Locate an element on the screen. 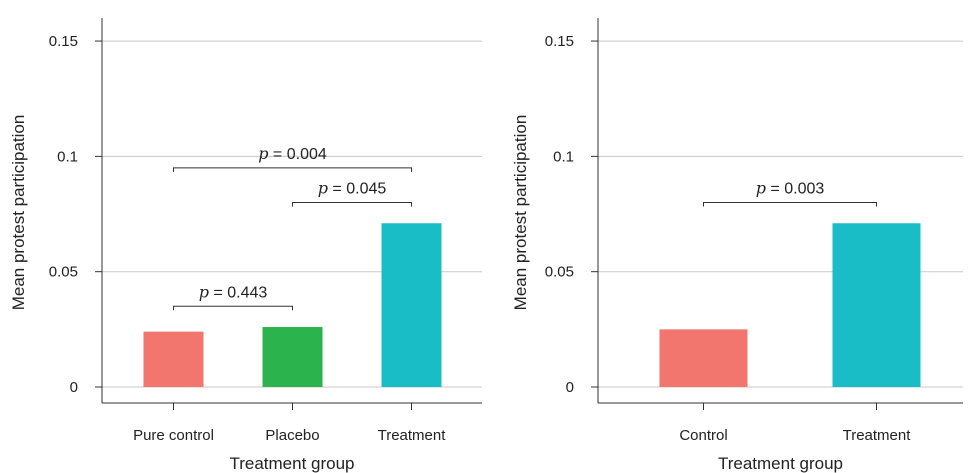 The image size is (976, 473). p-value-text: = 0.045 is located at coordinates (357, 189).